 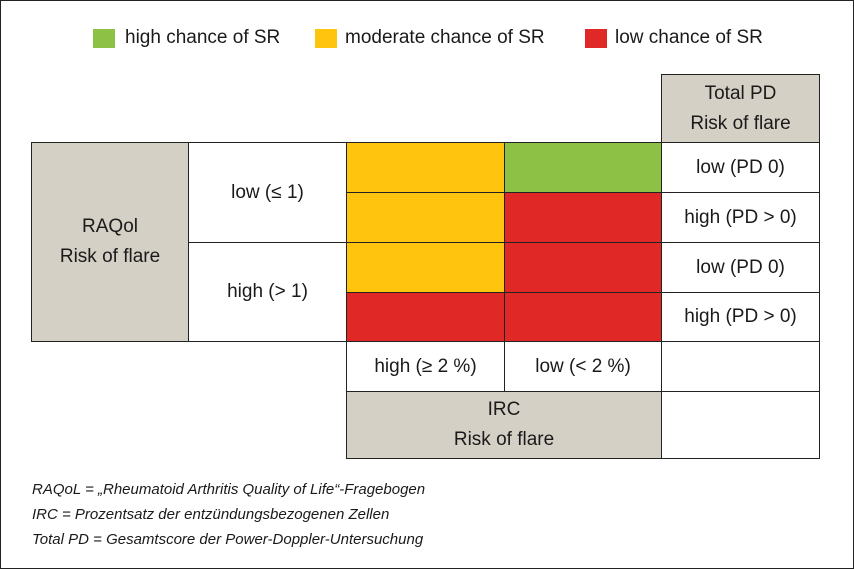 I want to click on irc-level-high: high (≥ 2 %), so click(x=425, y=366).